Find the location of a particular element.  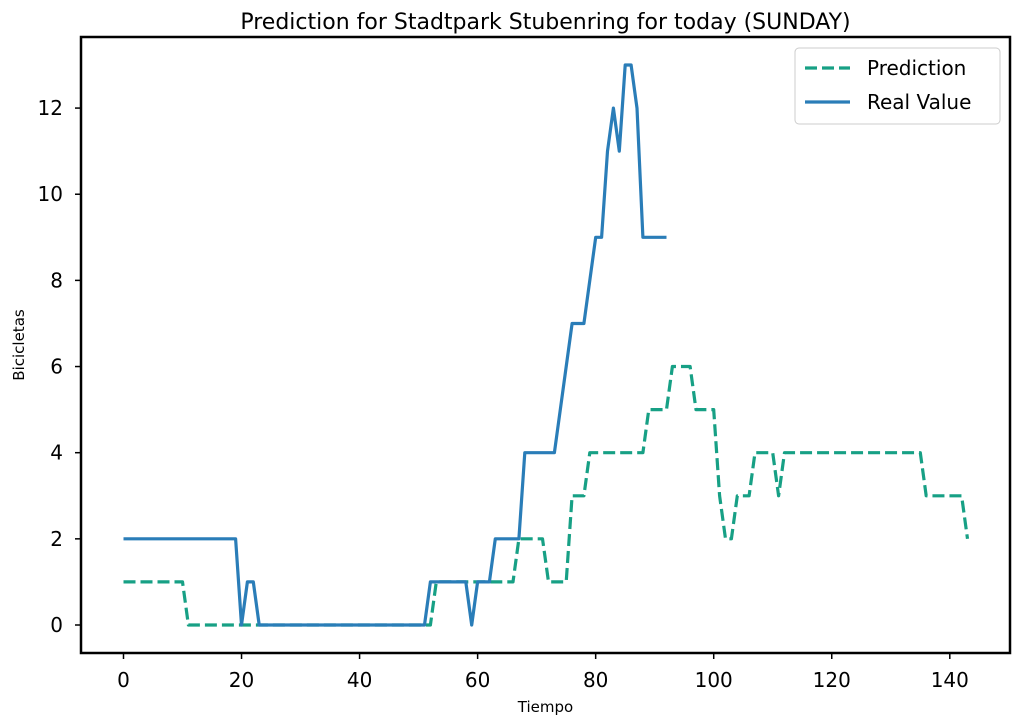

x-tick-label: 60 is located at coordinates (477, 680).